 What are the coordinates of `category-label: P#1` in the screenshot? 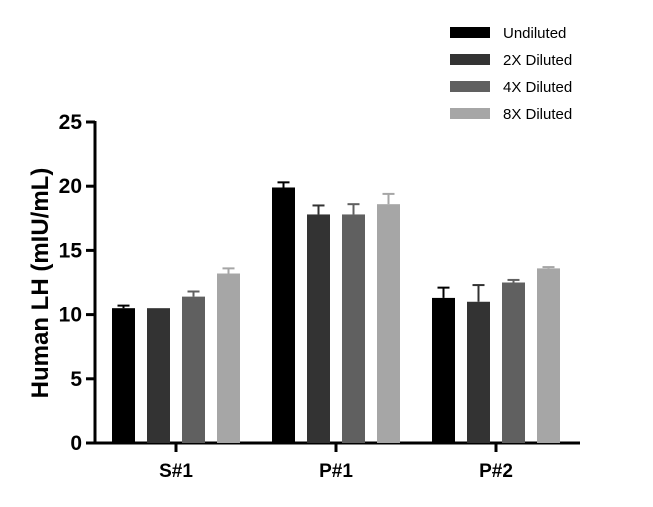 It's located at (336, 471).